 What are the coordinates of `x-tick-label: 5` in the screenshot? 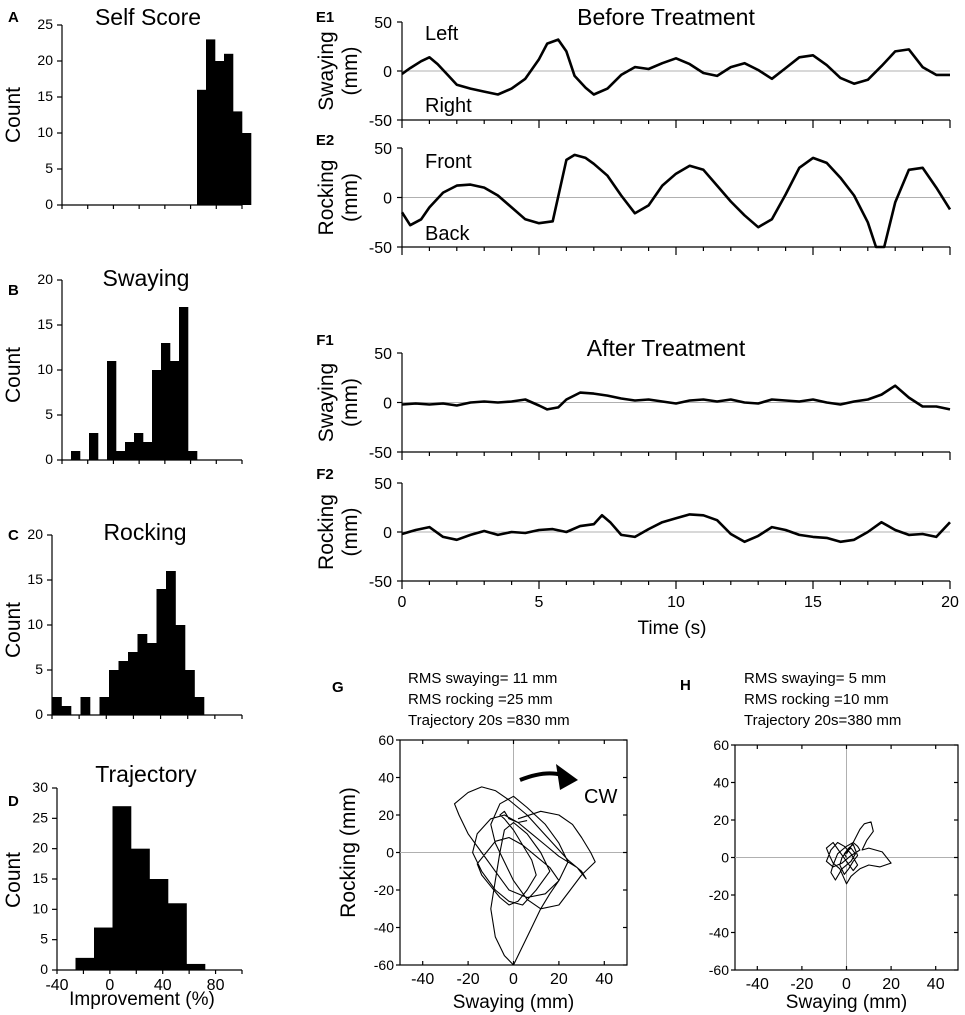 It's located at (539, 602).